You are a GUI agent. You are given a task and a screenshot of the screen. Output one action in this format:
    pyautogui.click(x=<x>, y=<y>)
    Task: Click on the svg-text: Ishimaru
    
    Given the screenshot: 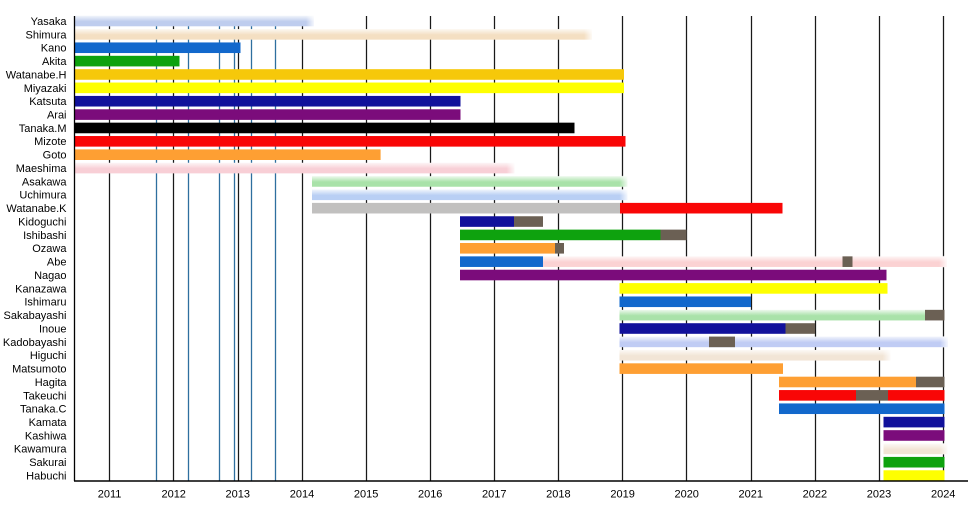 What is the action you would take?
    pyautogui.click(x=45, y=303)
    